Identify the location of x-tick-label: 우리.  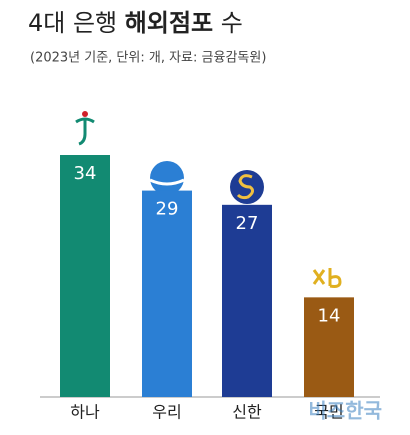
(166, 412).